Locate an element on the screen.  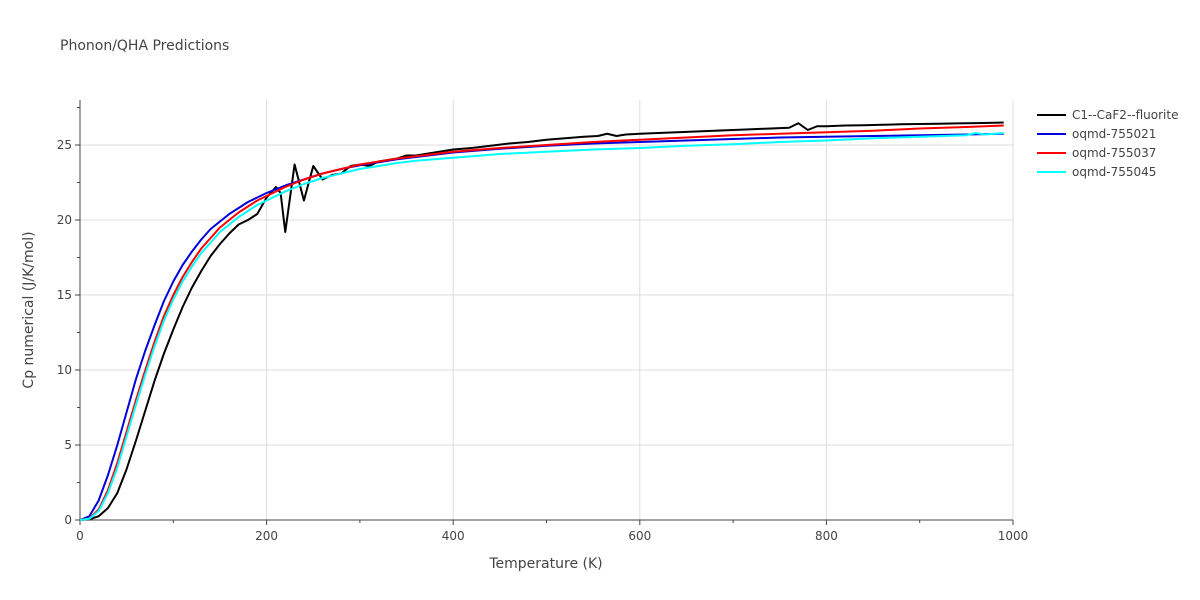
legend-item-3: oqmd-755037 is located at coordinates (1096, 153).